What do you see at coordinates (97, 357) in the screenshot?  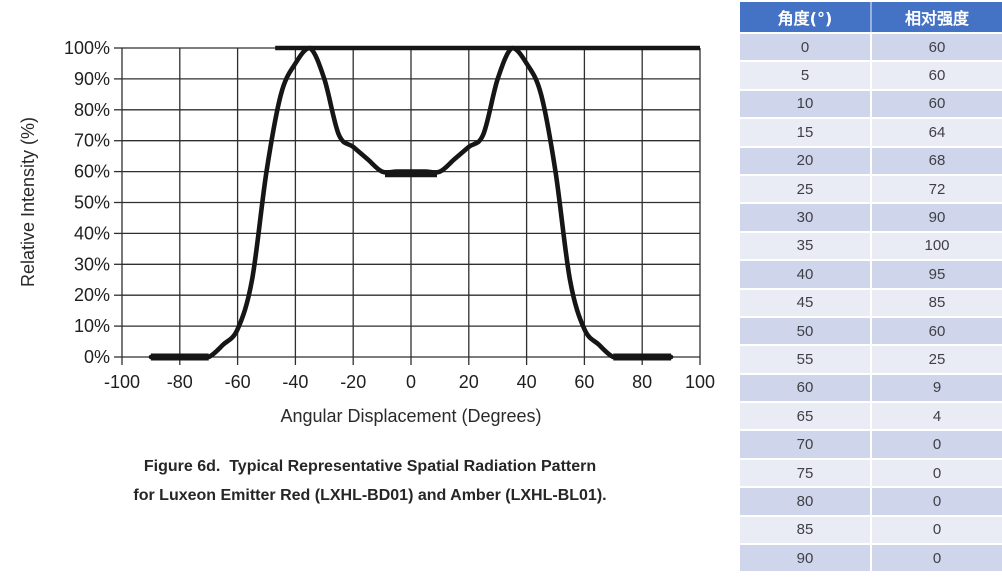 I see `y-tick-label: 0%` at bounding box center [97, 357].